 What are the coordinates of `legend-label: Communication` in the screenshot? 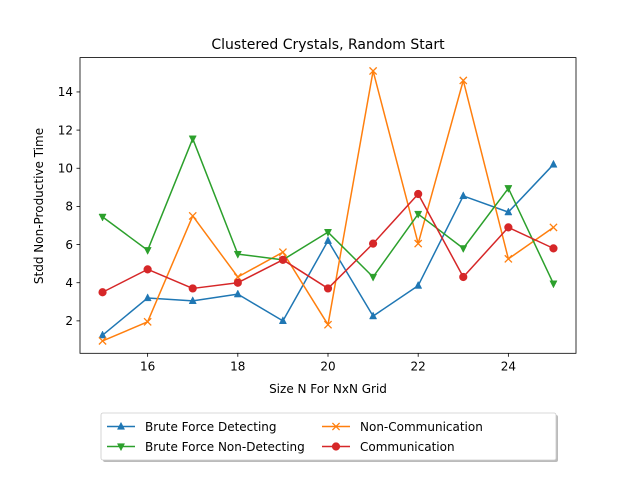 It's located at (407, 447).